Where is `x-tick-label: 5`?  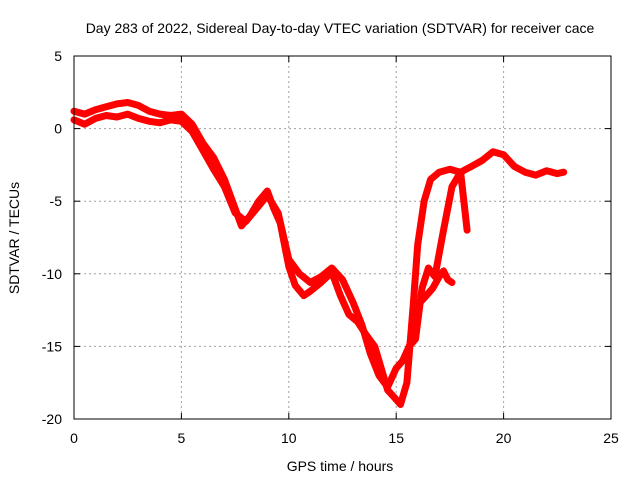
x-tick-label: 5 is located at coordinates (182, 438).